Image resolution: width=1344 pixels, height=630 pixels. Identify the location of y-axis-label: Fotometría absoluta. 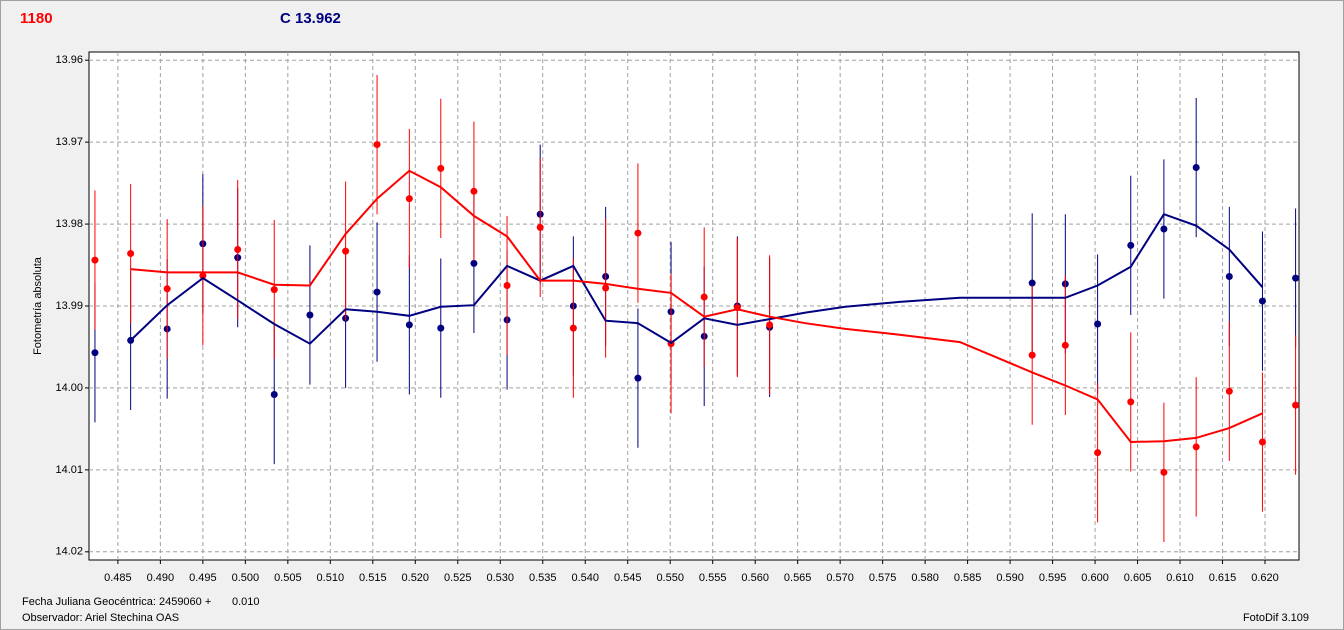
(38, 305).